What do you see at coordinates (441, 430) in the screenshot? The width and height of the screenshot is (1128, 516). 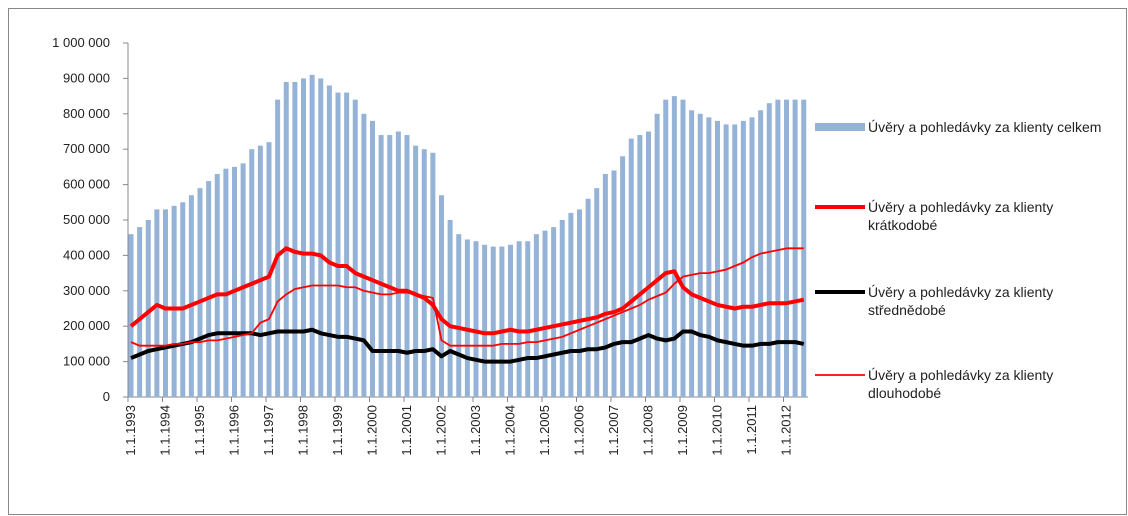 I see `x-tick-label: 1.1.2002` at bounding box center [441, 430].